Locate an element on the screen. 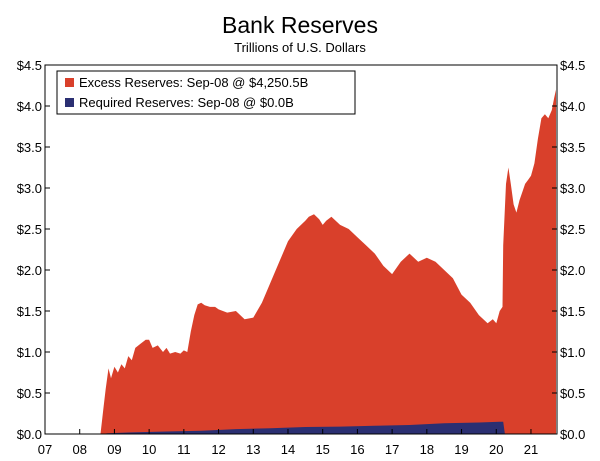 This screenshot has height=461, width=600. right-y-axis: $0.0 $0.5 $1.0 $1.5 $2.0 $2.5 $3.0 $3.5 $4.0 $4.5 is located at coordinates (568, 250).